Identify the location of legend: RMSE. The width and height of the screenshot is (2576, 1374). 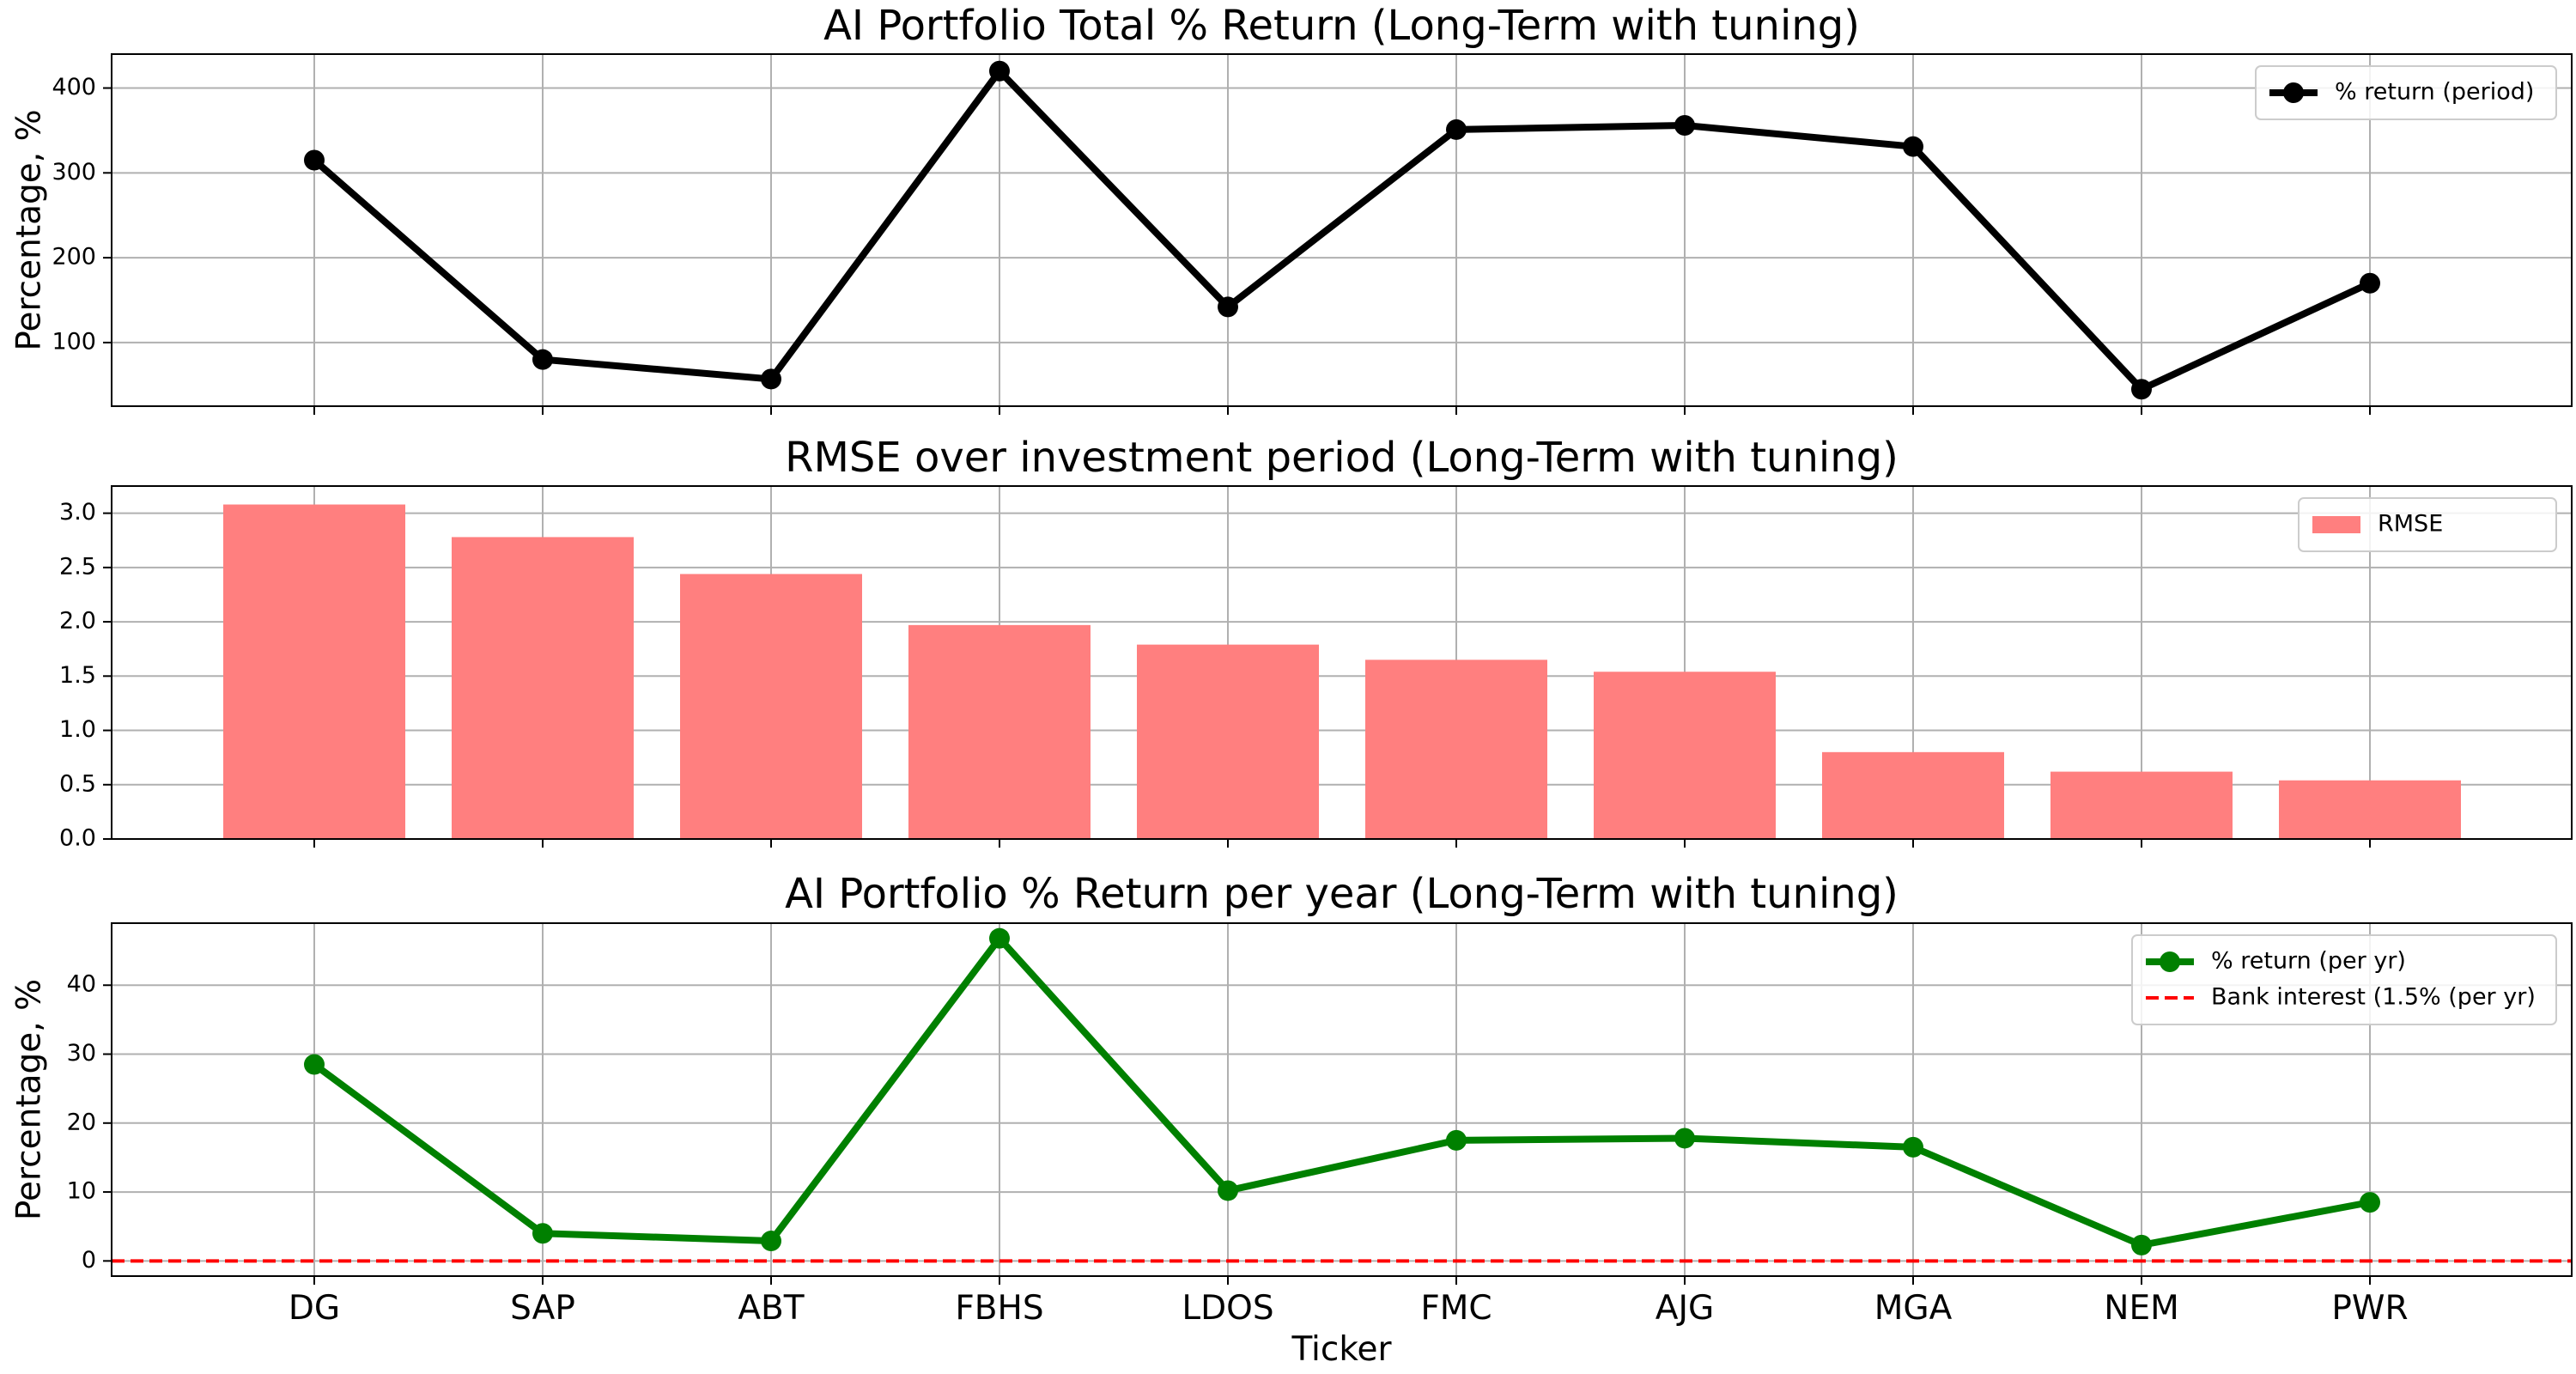
(2427, 524).